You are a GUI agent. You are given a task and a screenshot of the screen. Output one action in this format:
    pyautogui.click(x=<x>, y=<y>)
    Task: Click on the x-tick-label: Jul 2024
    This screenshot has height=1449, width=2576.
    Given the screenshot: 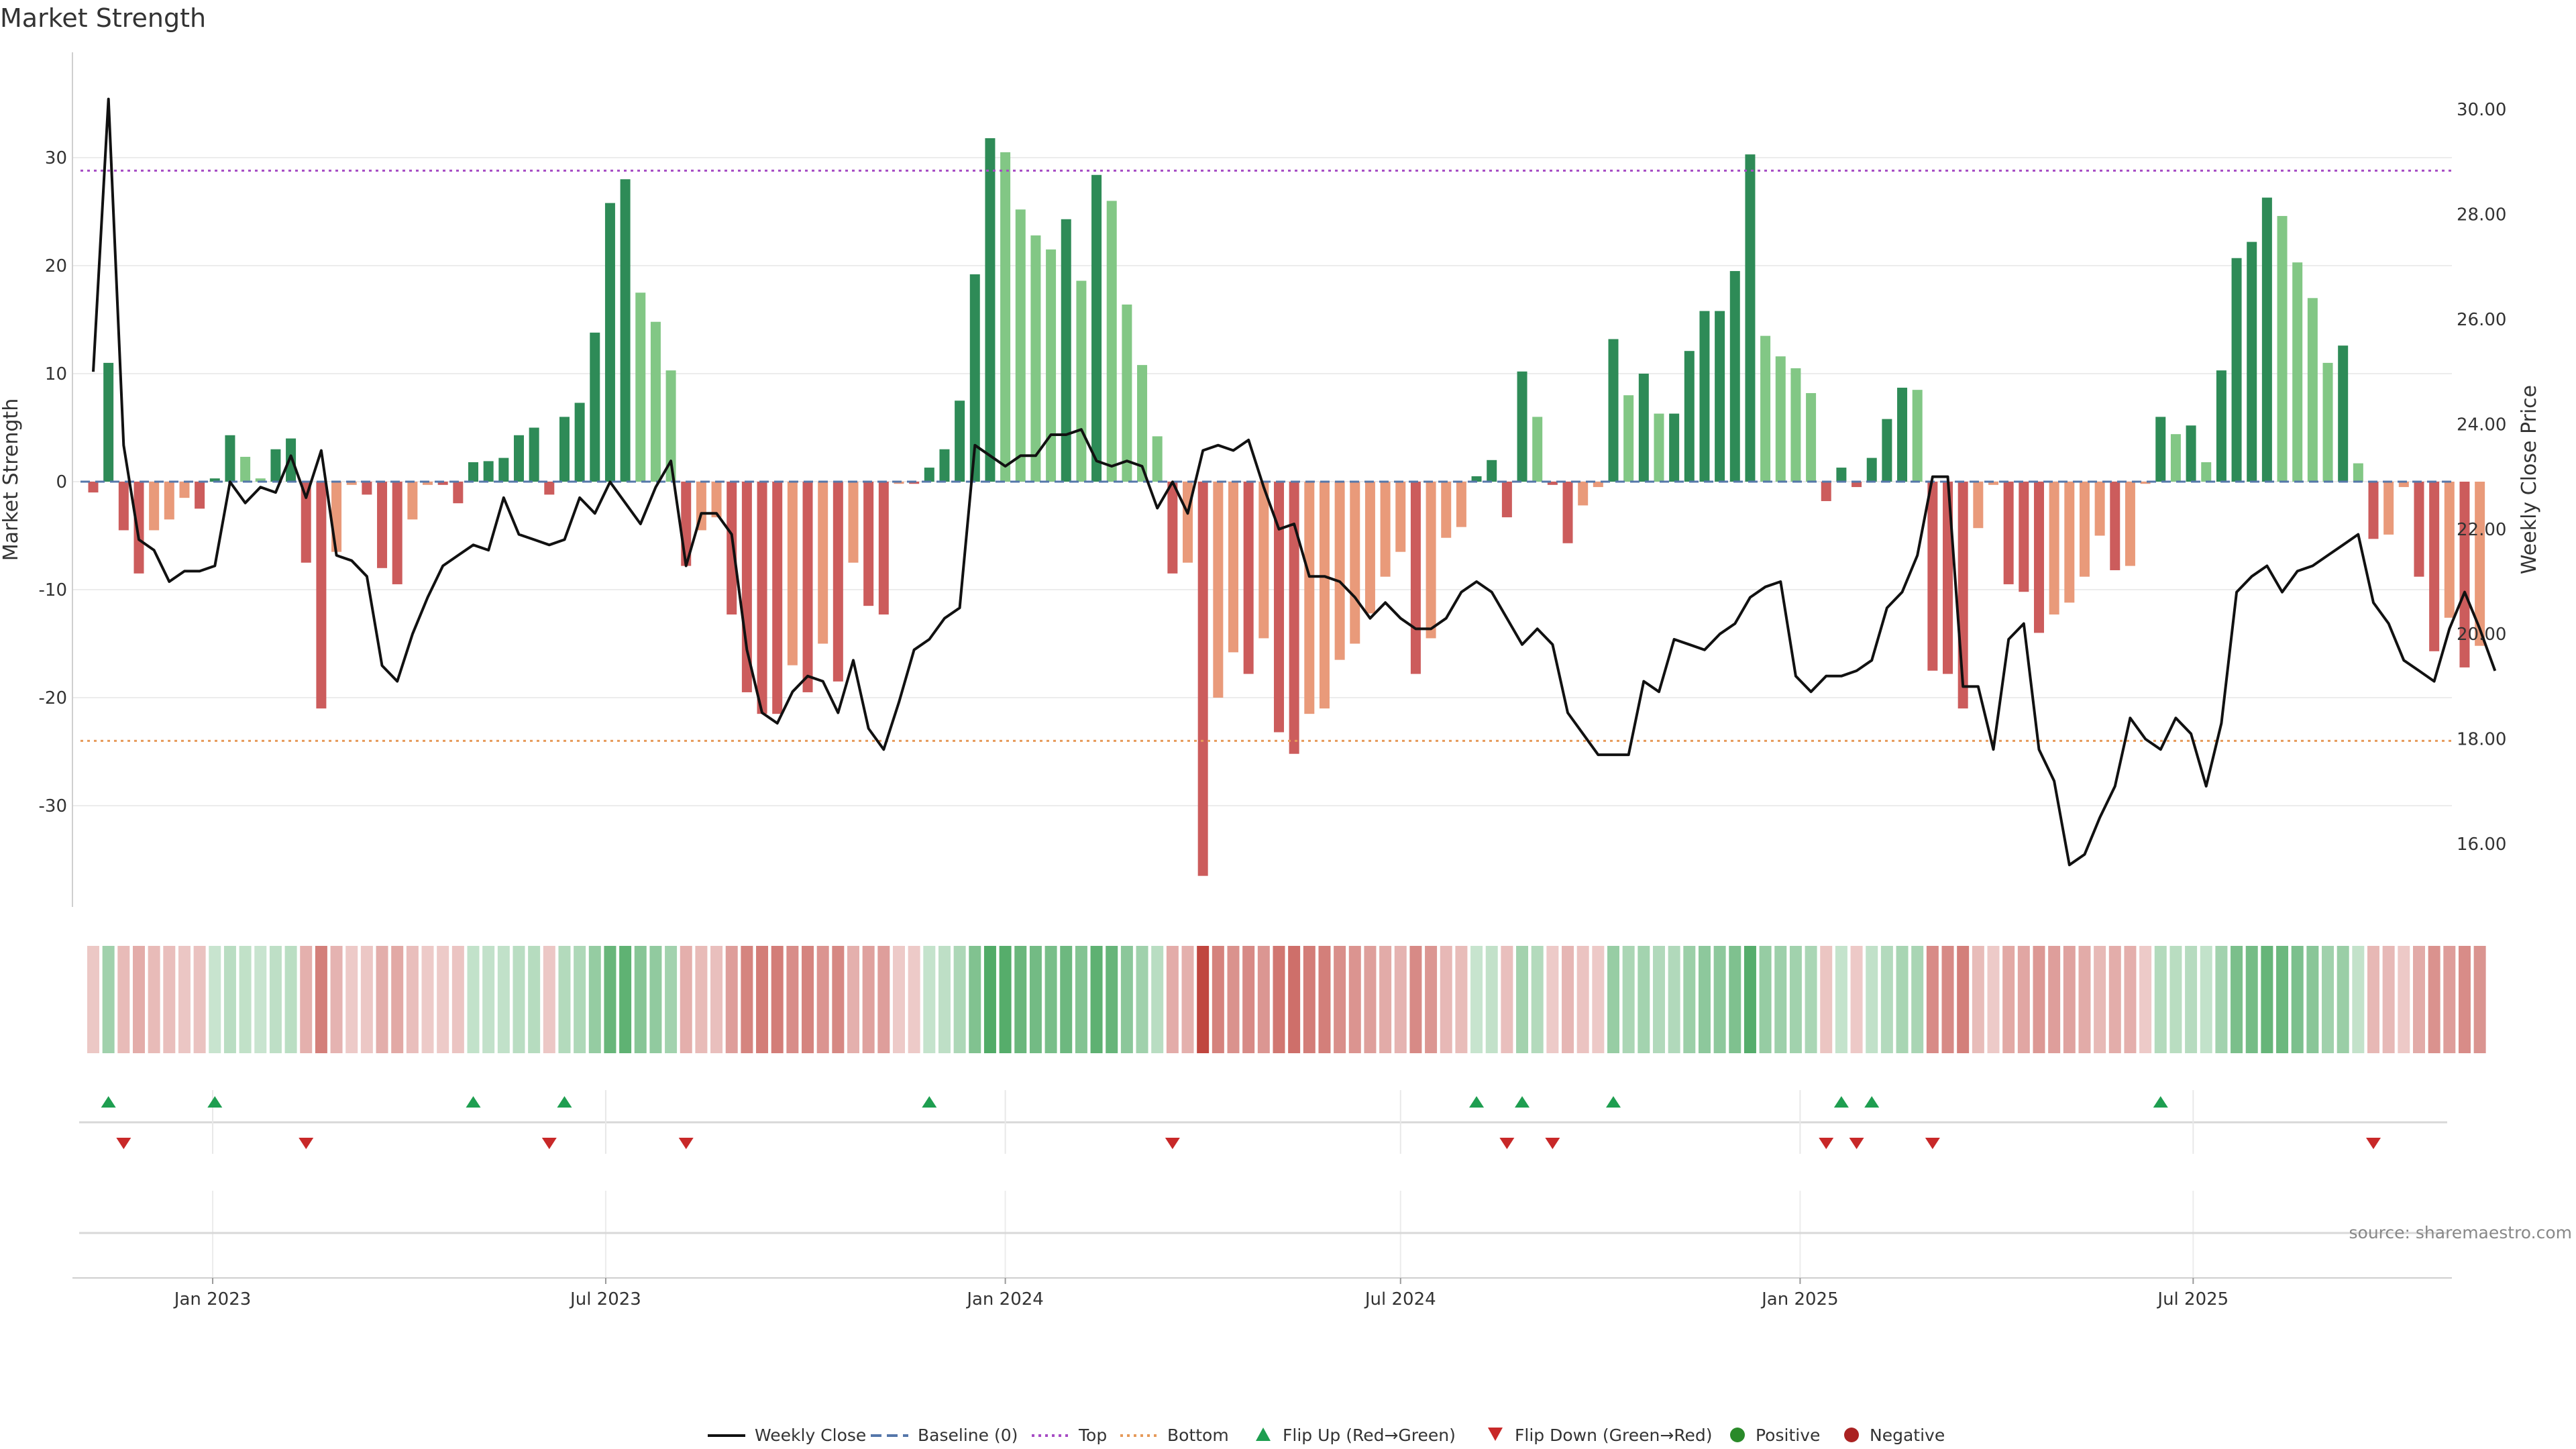 What is the action you would take?
    pyautogui.click(x=1400, y=1299)
    